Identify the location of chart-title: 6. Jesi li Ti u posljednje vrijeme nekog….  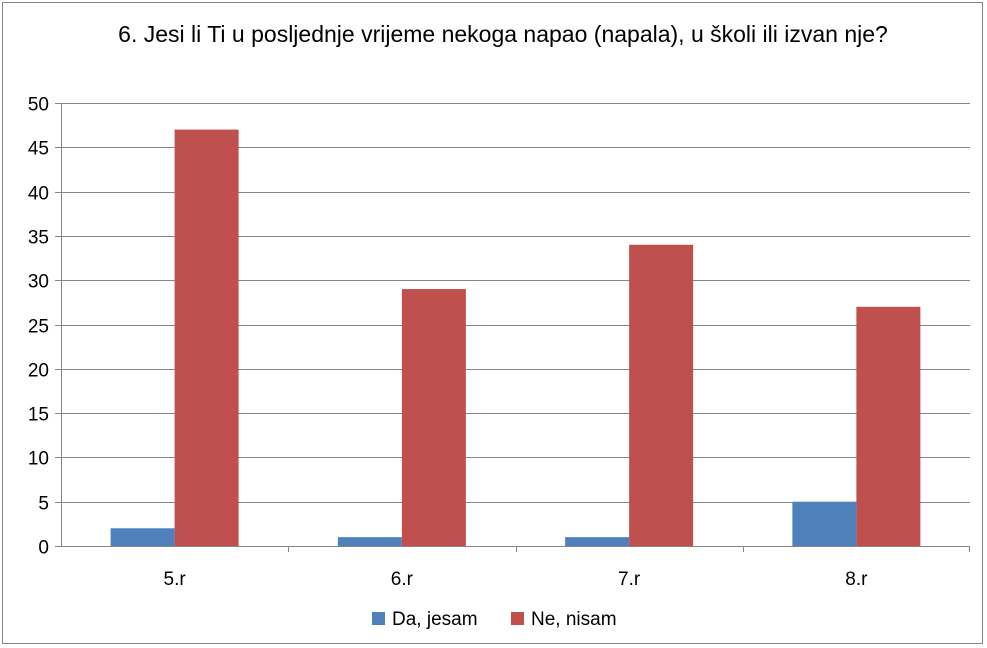
(503, 34).